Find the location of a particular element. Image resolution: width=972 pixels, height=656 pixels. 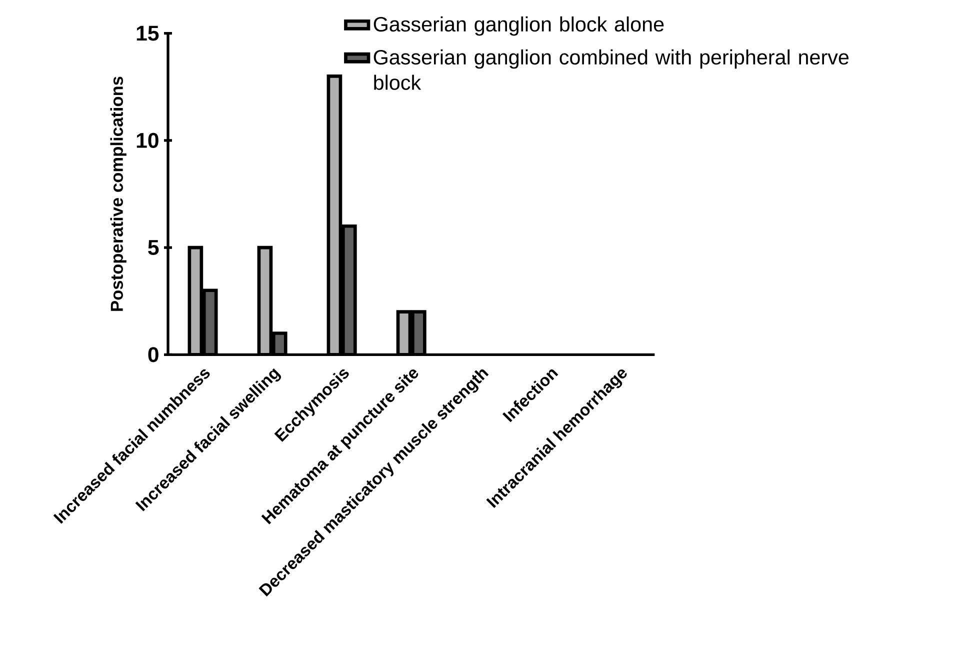

y-tick-label: 0 is located at coordinates (153, 354).